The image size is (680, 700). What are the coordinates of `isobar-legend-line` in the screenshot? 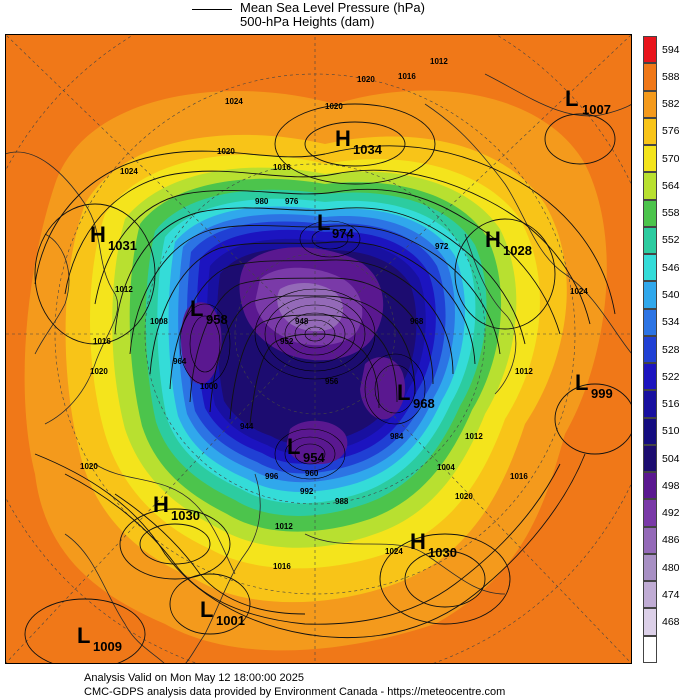 It's located at (212, 9).